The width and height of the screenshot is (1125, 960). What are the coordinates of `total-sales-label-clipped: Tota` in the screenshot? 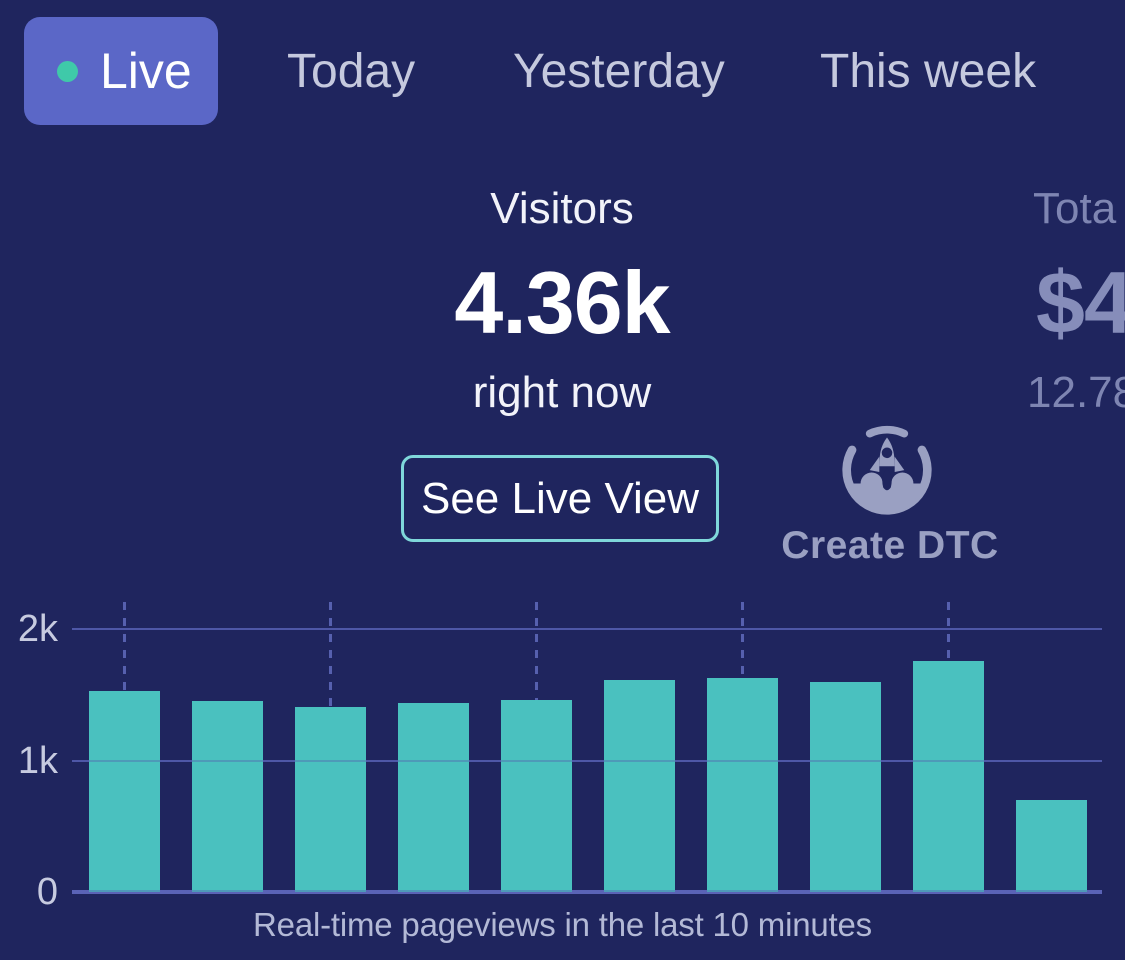 It's located at (1075, 208).